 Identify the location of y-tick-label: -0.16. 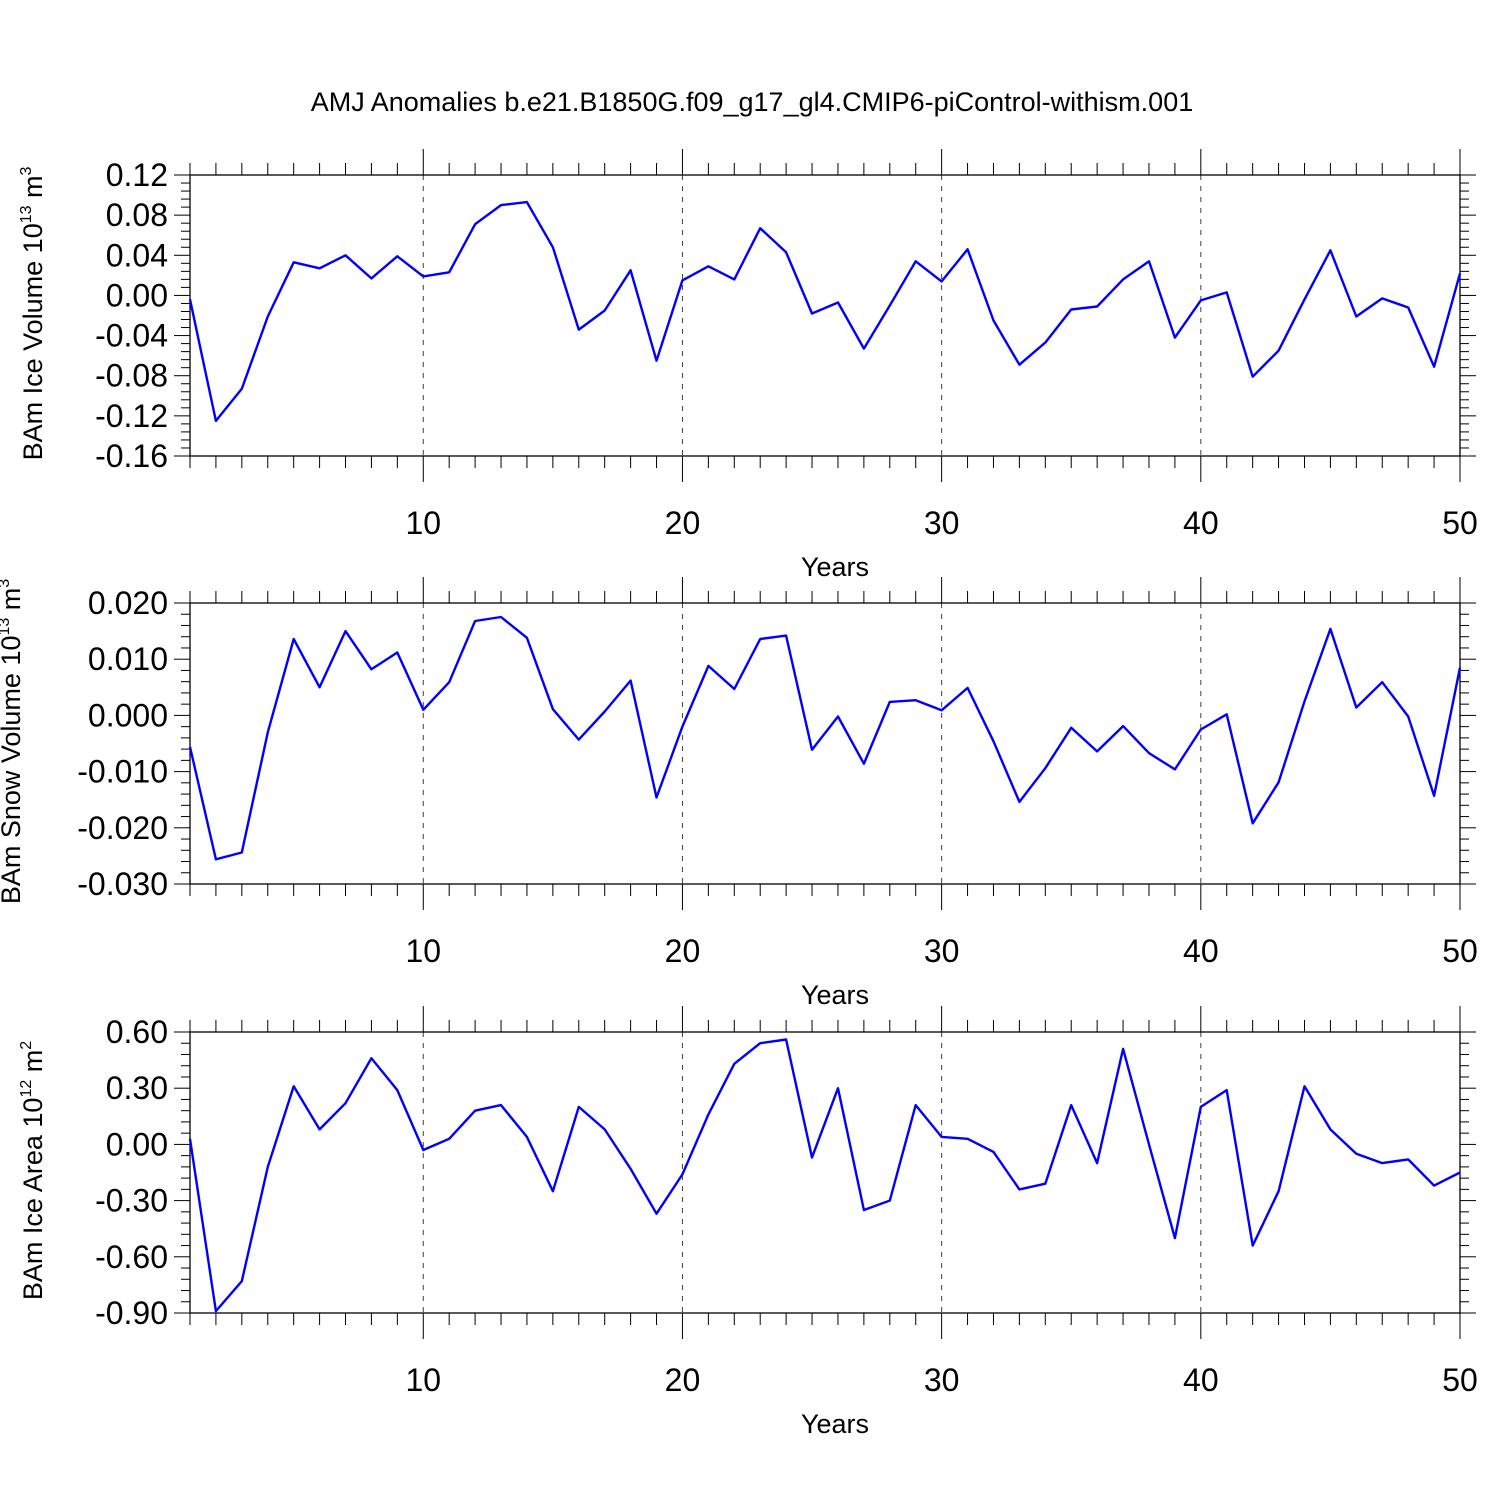
(131, 456).